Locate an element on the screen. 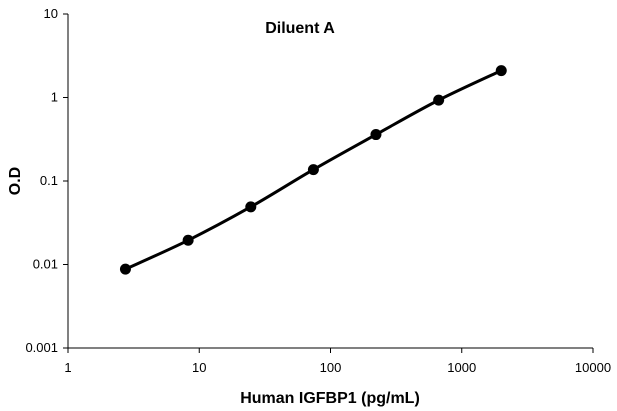 The height and width of the screenshot is (411, 617). x-tick-label: 10000 is located at coordinates (593, 367).